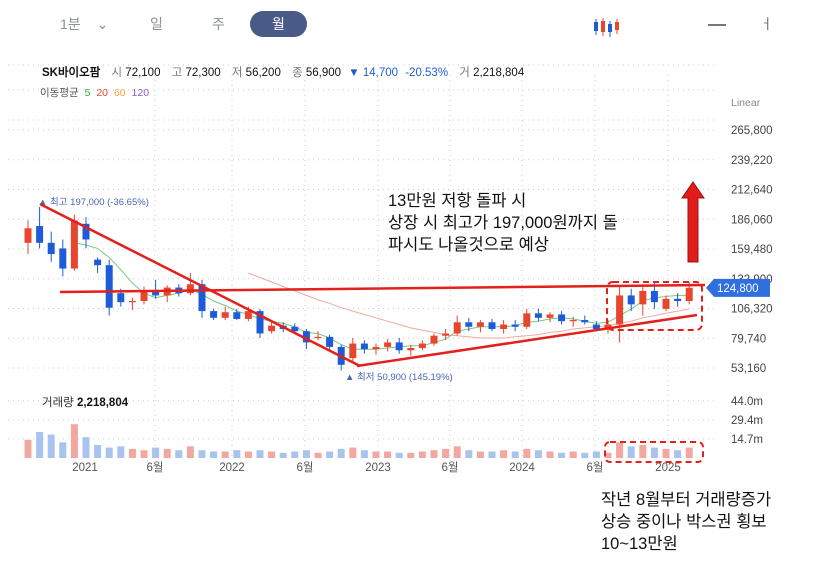 The image size is (814, 567). Describe the element at coordinates (748, 339) in the screenshot. I see `y-tick-label: 79,740` at that location.